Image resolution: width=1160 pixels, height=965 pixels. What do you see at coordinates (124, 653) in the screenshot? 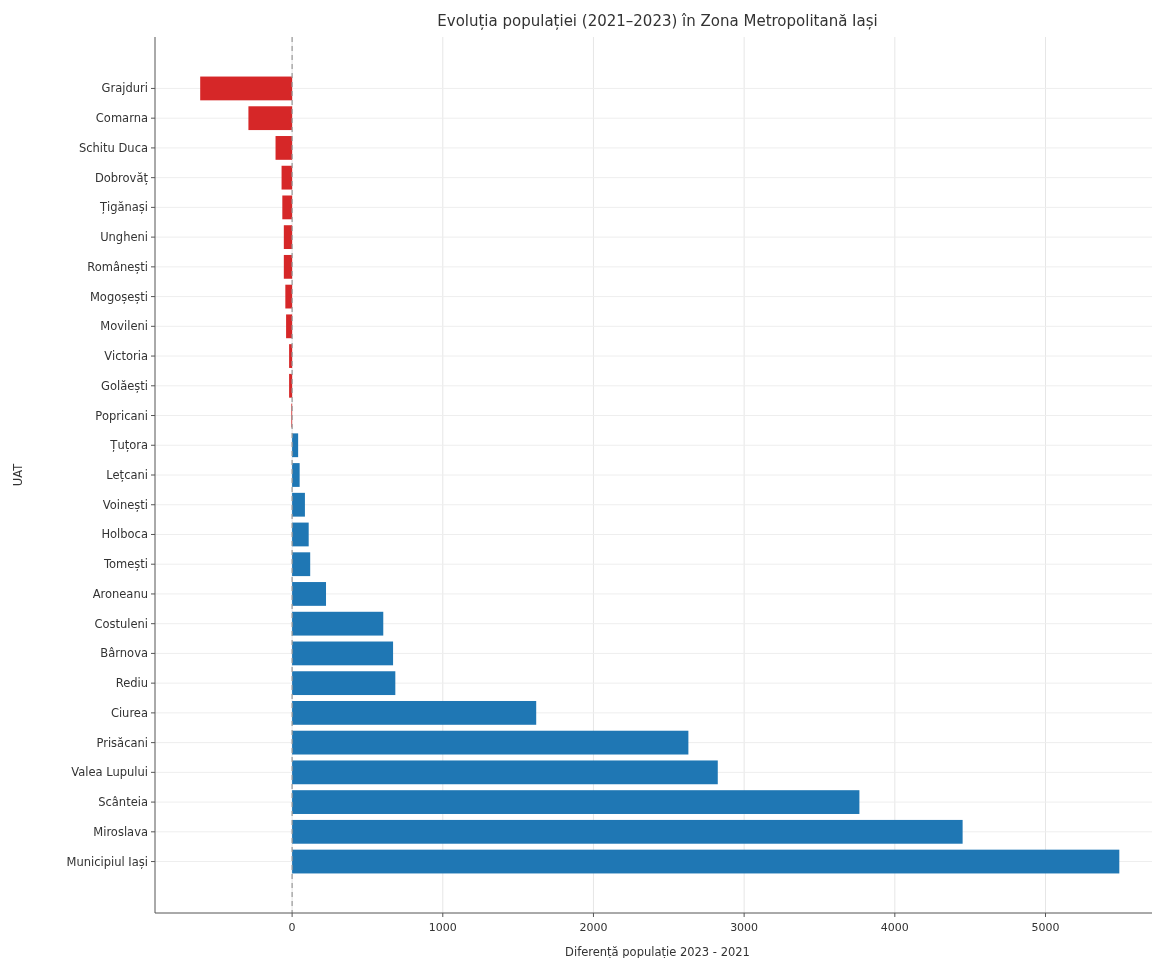
I see `y-tick-label: Bârnova` at bounding box center [124, 653].